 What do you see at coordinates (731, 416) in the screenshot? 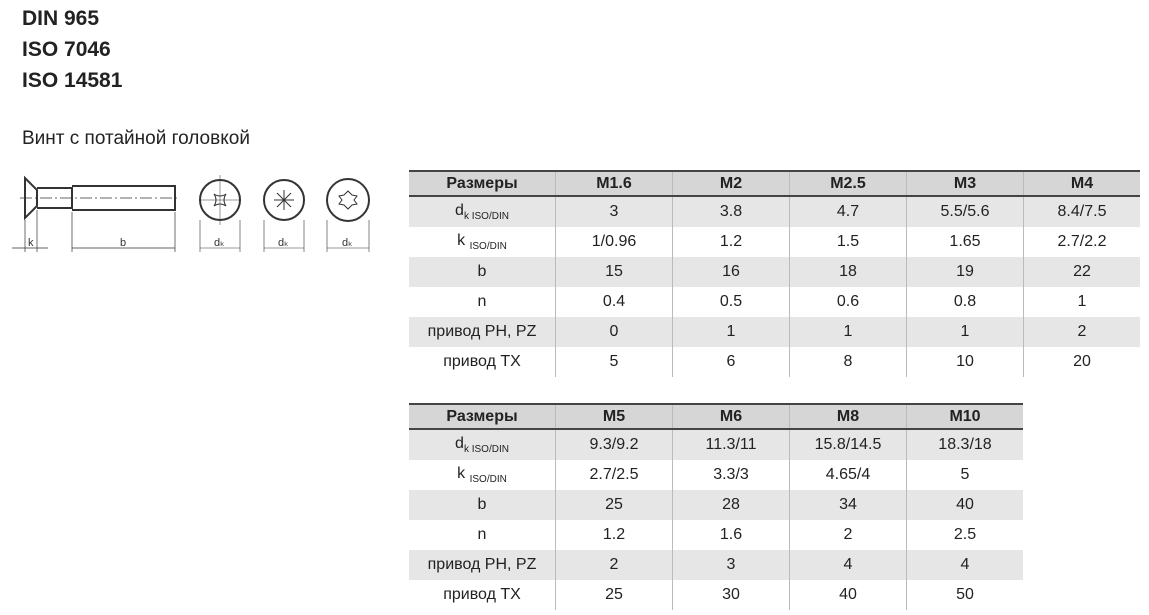
I see `size-header: M6` at bounding box center [731, 416].